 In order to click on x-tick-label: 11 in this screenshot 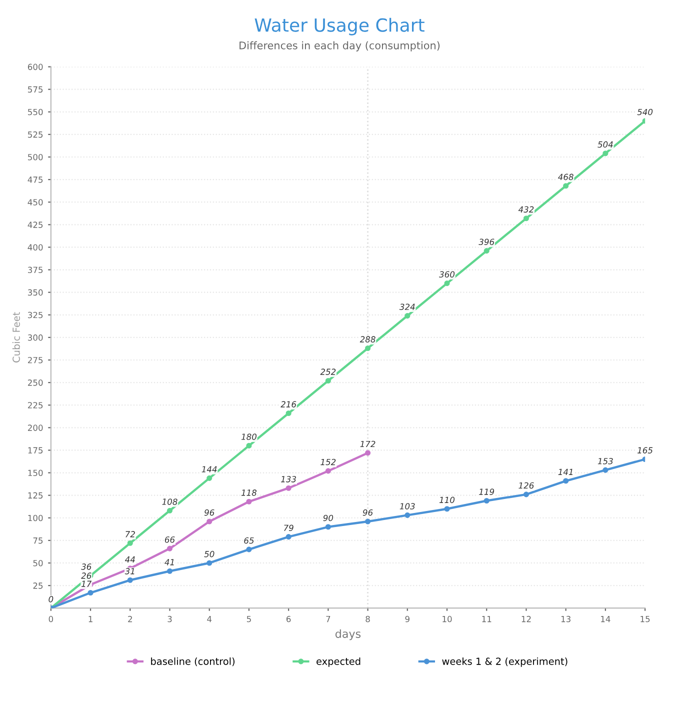, I will do `click(487, 619)`.